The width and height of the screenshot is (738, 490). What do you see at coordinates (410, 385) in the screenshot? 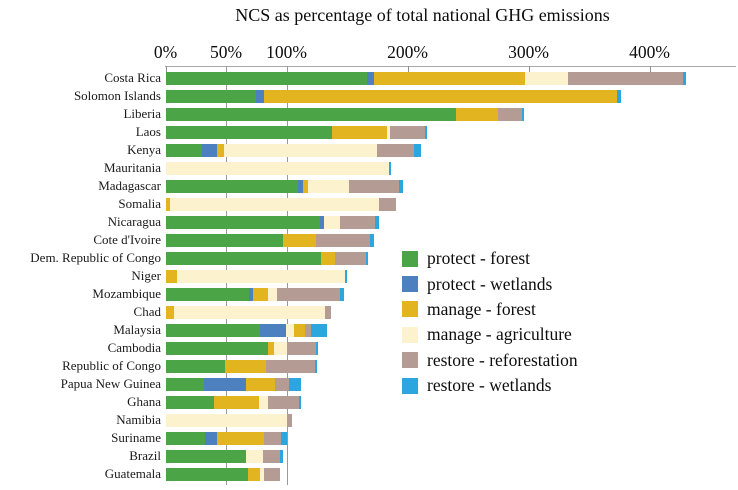
I see `legend-swatch-restore-wetlands` at bounding box center [410, 385].